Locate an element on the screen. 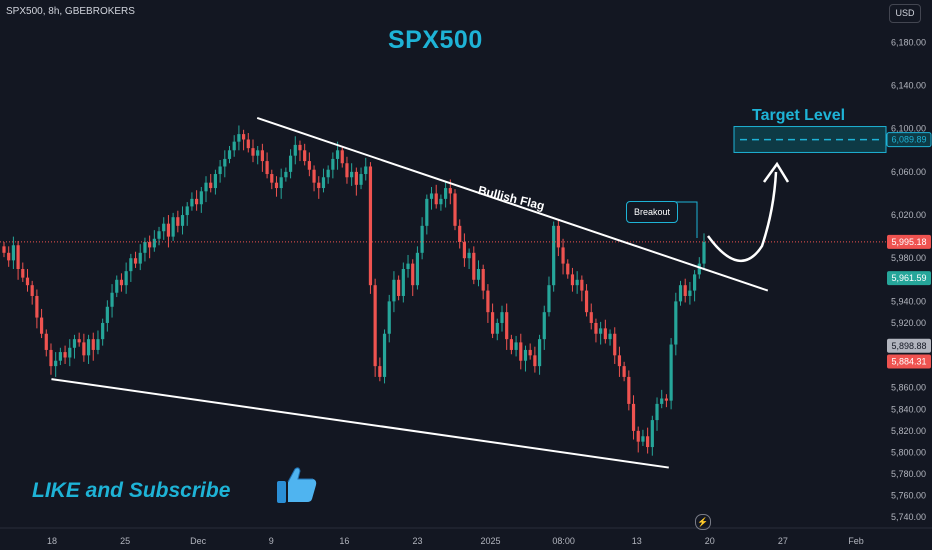 The width and height of the screenshot is (932, 550). x-tick-label: 23 is located at coordinates (417, 541).